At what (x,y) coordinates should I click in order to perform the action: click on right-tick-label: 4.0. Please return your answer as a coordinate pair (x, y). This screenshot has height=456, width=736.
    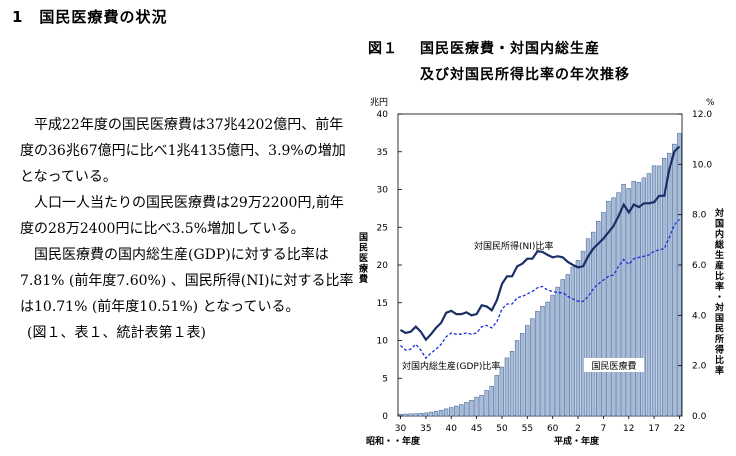
    Looking at the image, I should click on (699, 316).